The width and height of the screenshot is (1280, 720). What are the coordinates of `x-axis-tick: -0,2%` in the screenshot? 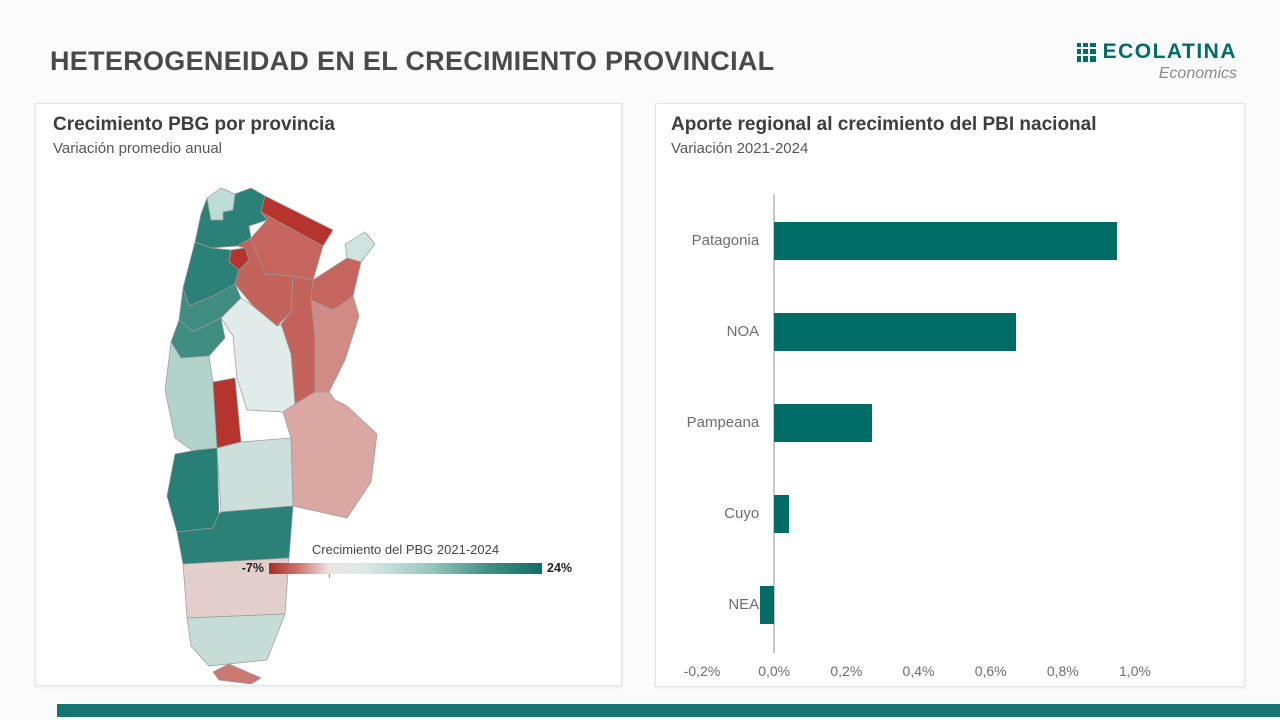 It's located at (702, 671).